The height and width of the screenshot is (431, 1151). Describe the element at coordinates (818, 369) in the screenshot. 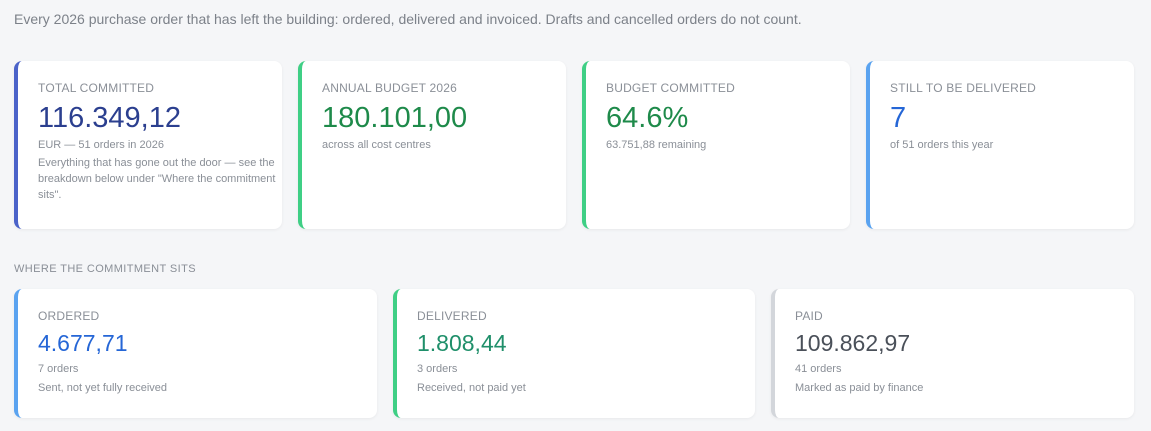

I see `card-count: 41 orders` at that location.